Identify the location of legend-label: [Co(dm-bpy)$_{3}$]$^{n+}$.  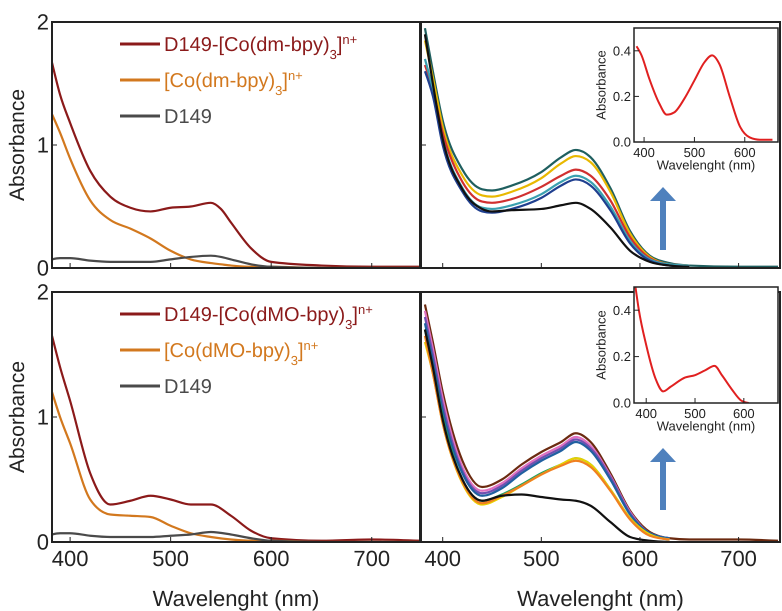
(233, 83).